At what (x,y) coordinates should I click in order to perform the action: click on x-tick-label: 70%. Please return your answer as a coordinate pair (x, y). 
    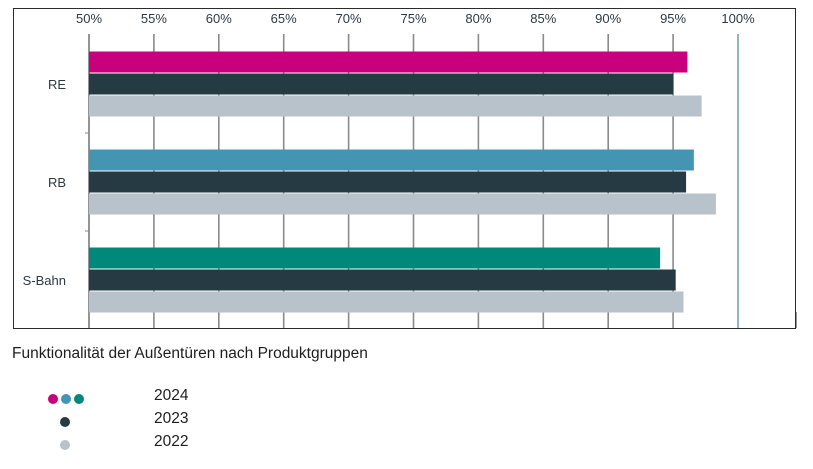
    Looking at the image, I should click on (349, 18).